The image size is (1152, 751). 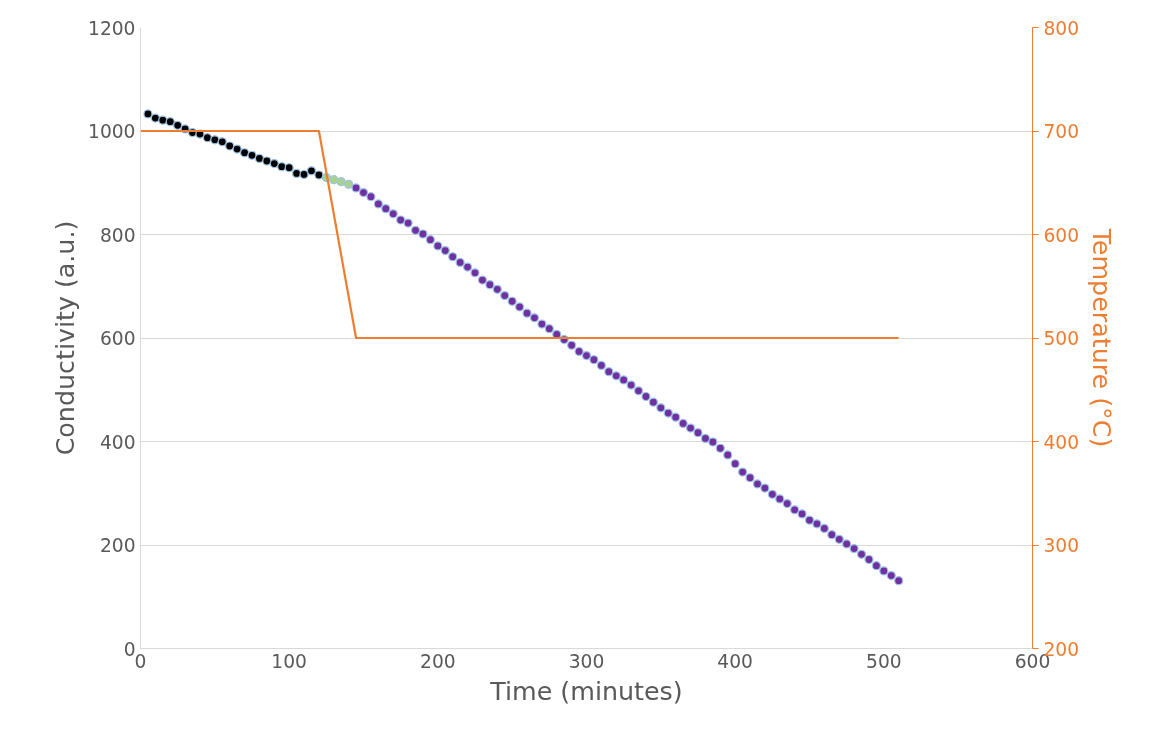 I want to click on y2-tick-label: 300, so click(x=1061, y=545).